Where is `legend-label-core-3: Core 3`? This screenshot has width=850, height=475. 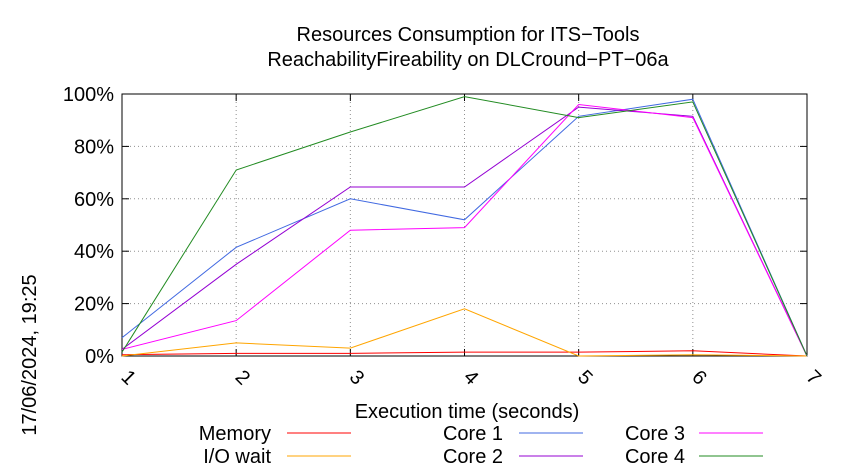 legend-label-core-3: Core 3 is located at coordinates (655, 434).